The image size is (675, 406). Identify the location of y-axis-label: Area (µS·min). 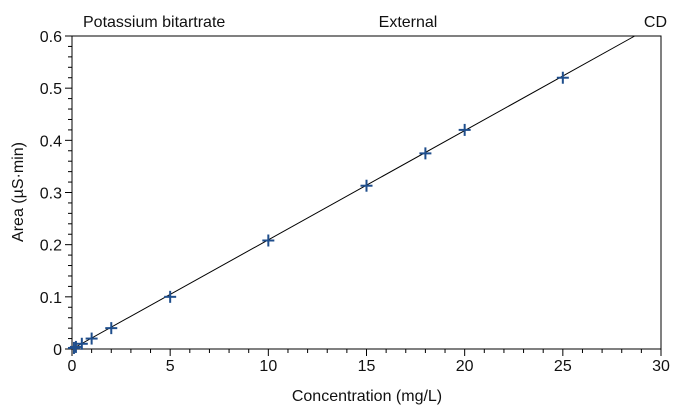
(18, 192).